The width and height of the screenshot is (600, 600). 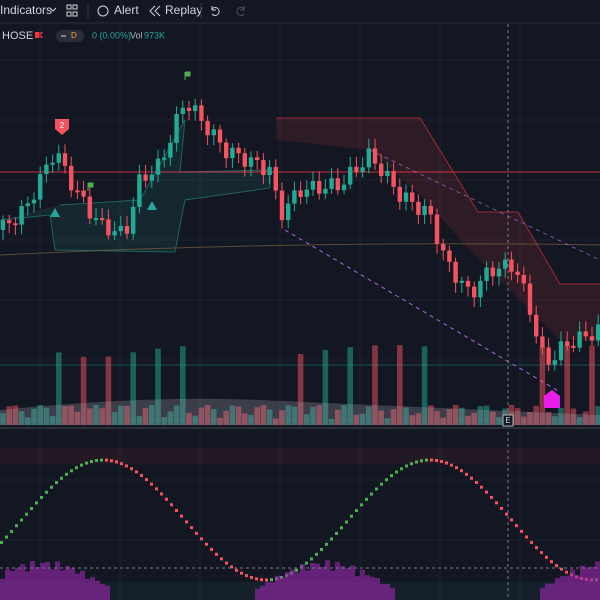 What do you see at coordinates (215, 11) in the screenshot?
I see `undo-button` at bounding box center [215, 11].